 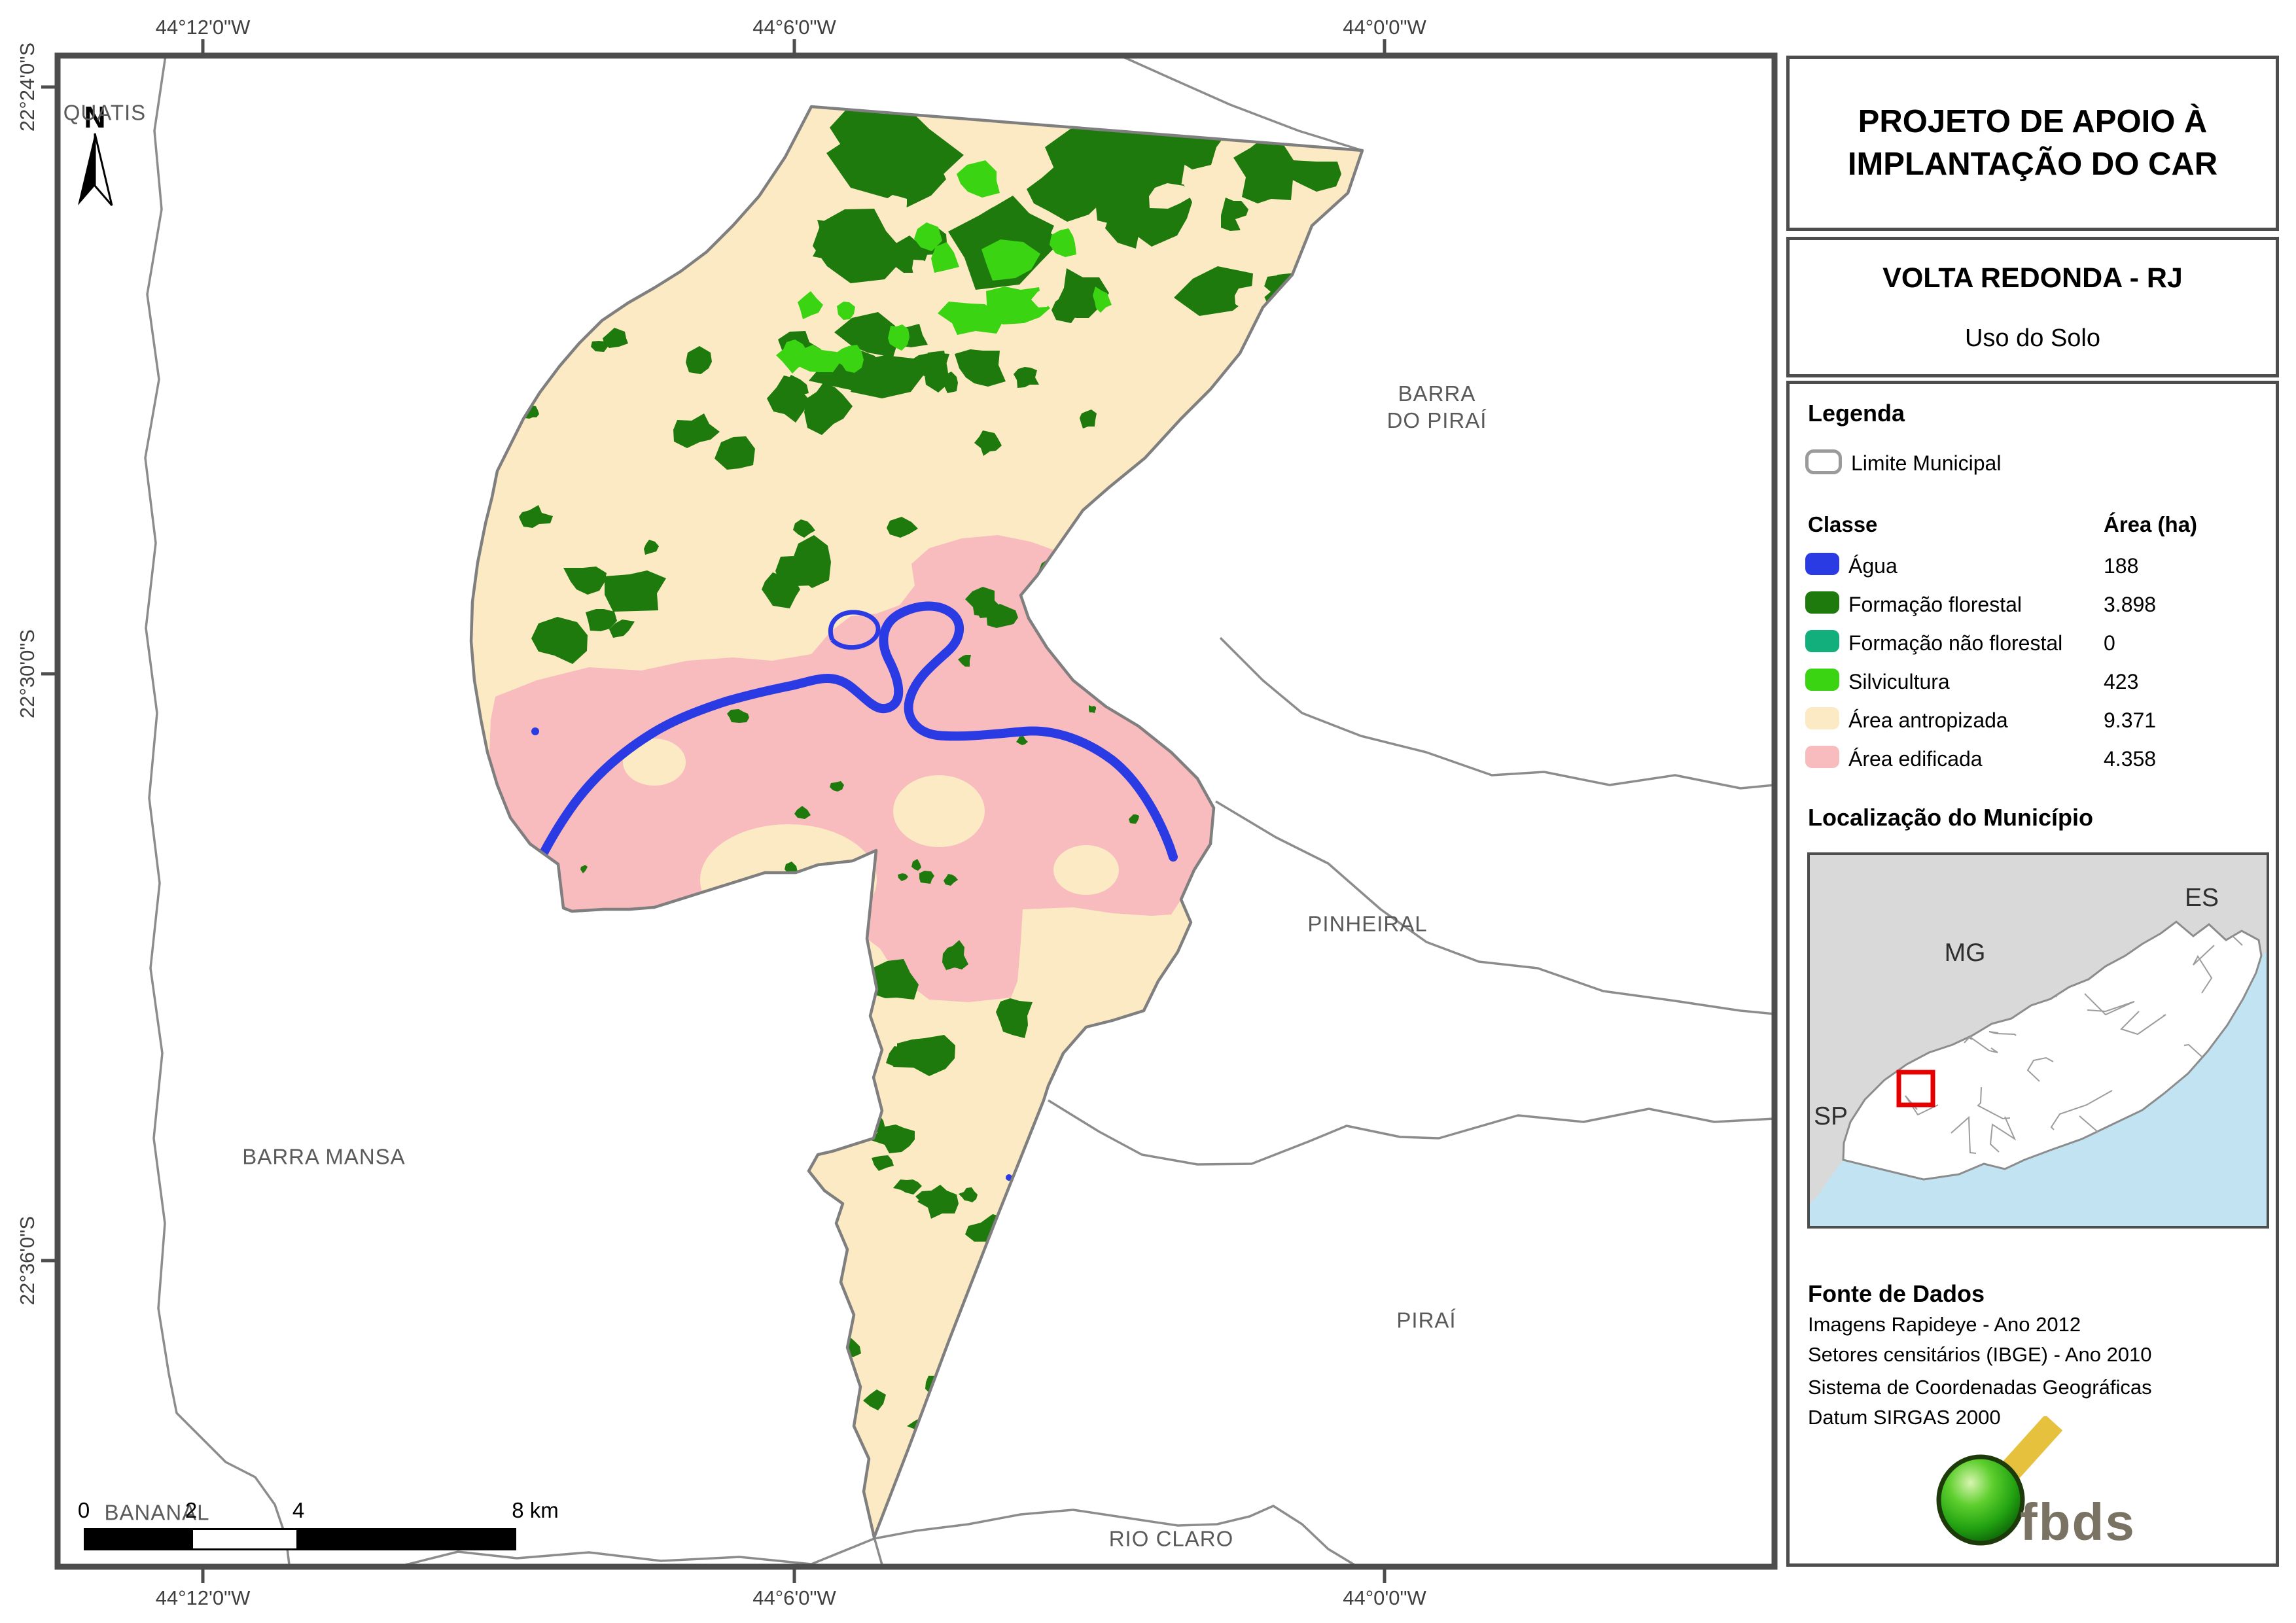 I want to click on legend-class-label: Área antropizada, so click(x=1928, y=720).